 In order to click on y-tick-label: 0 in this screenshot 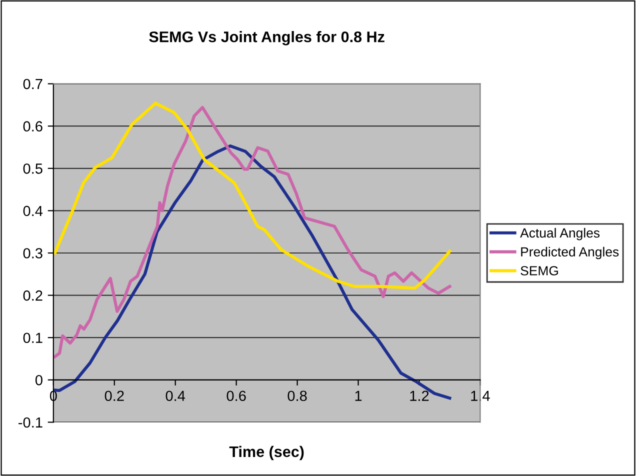, I will do `click(38, 380)`.